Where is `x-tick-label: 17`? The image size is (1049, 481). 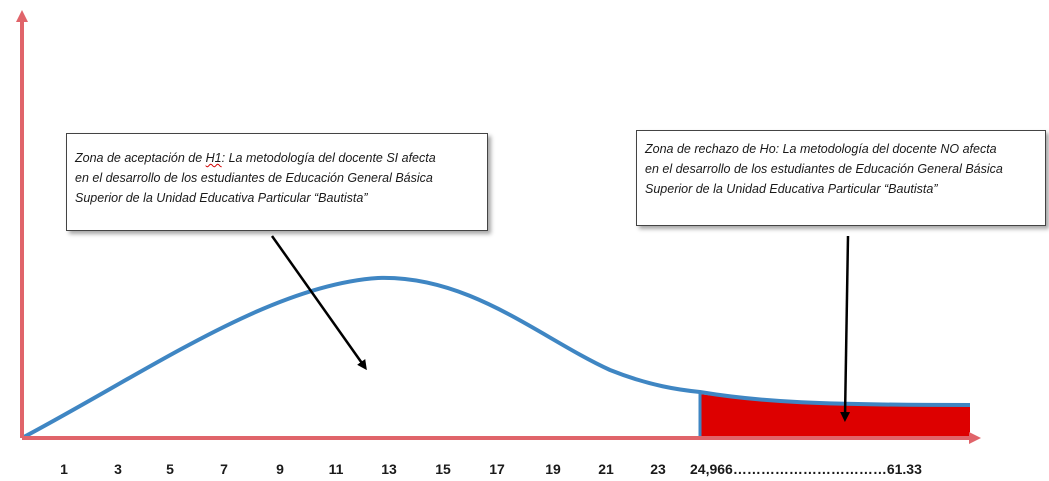
x-tick-label: 17 is located at coordinates (497, 469).